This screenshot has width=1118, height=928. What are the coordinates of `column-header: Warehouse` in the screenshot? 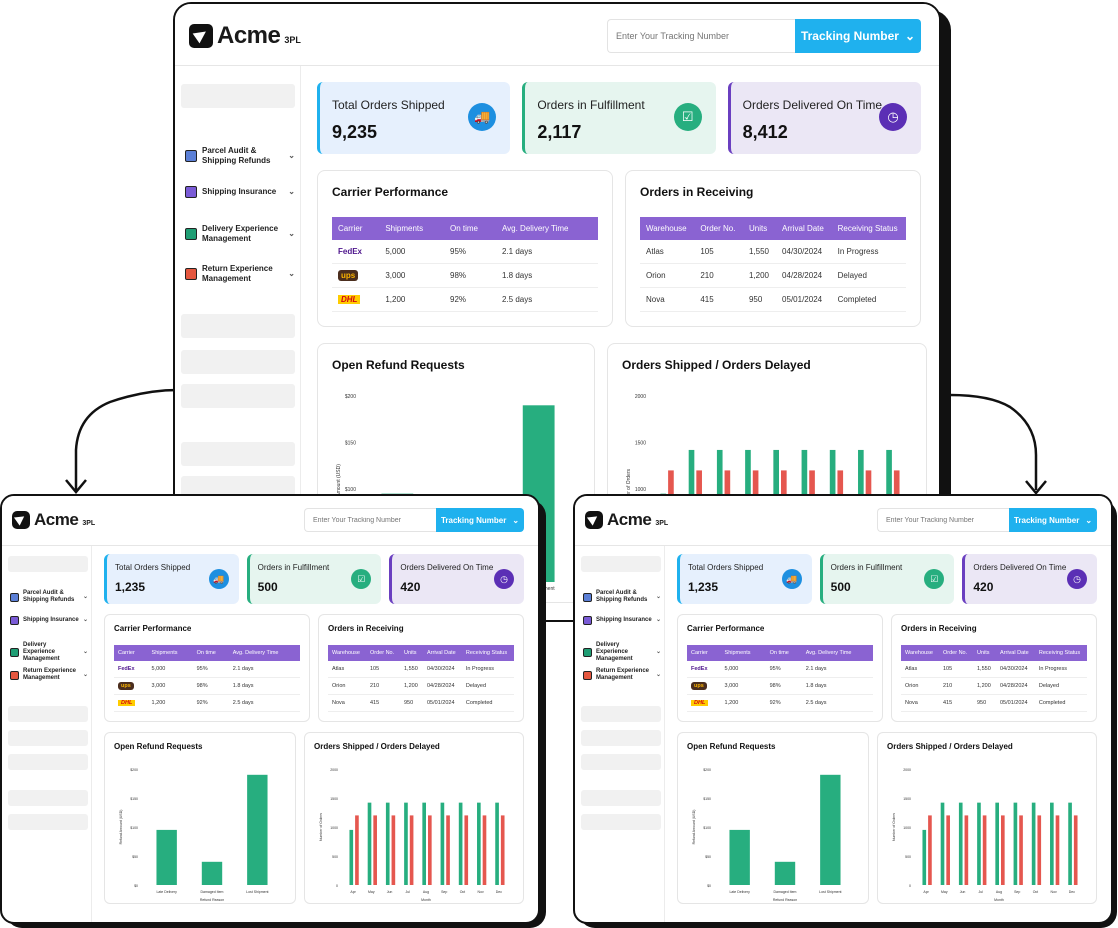 It's located at (667, 228).